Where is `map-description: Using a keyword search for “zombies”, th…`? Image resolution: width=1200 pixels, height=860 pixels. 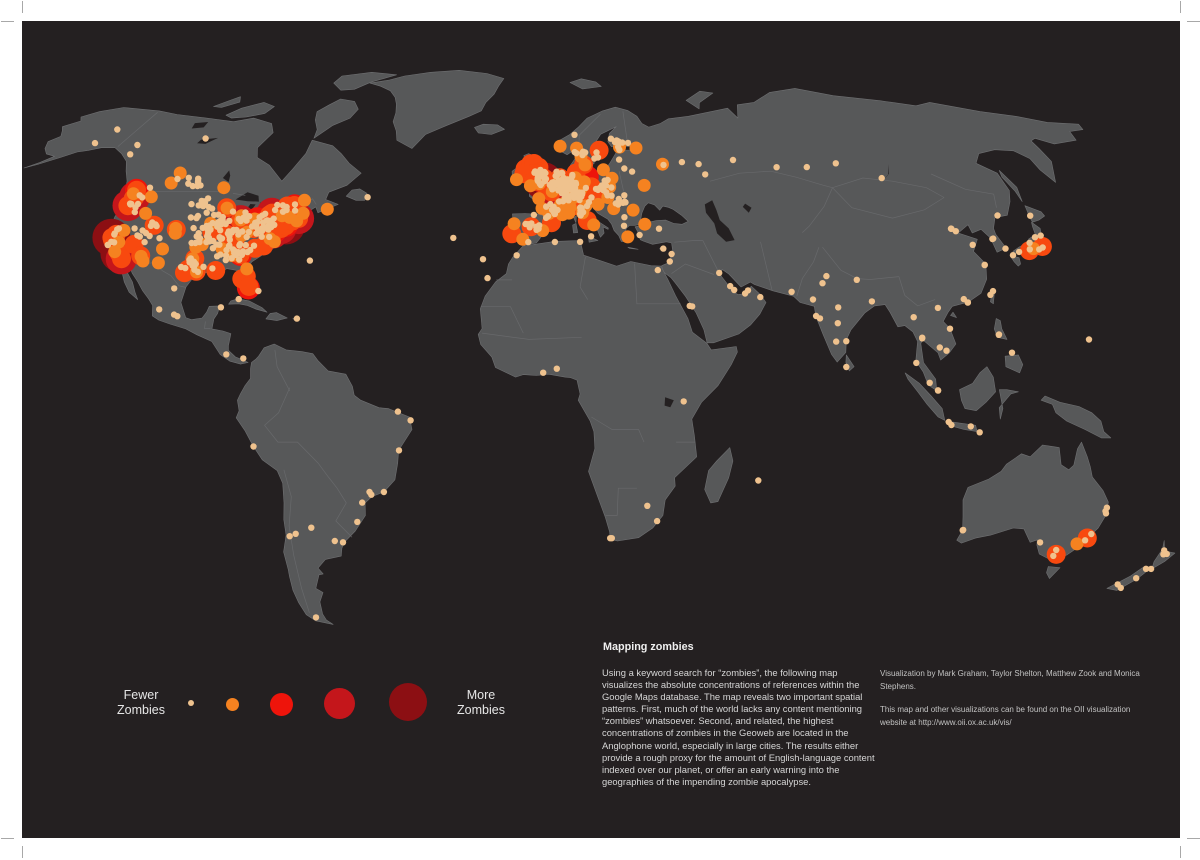 map-description: Using a keyword search for “zombies”, th… is located at coordinates (738, 727).